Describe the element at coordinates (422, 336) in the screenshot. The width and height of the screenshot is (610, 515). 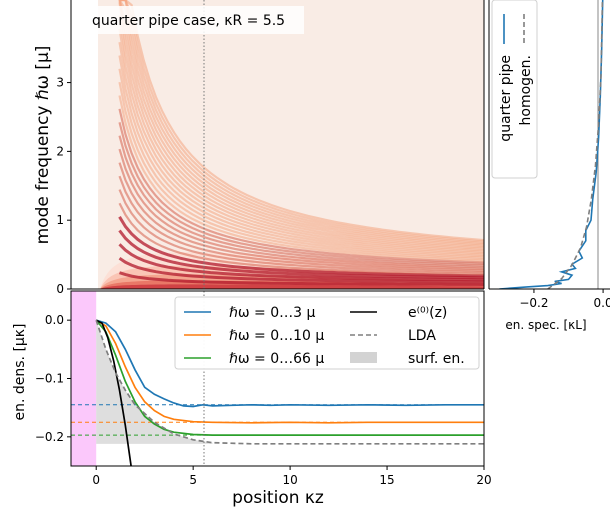
I see `legend-label-lda: LDA` at that location.